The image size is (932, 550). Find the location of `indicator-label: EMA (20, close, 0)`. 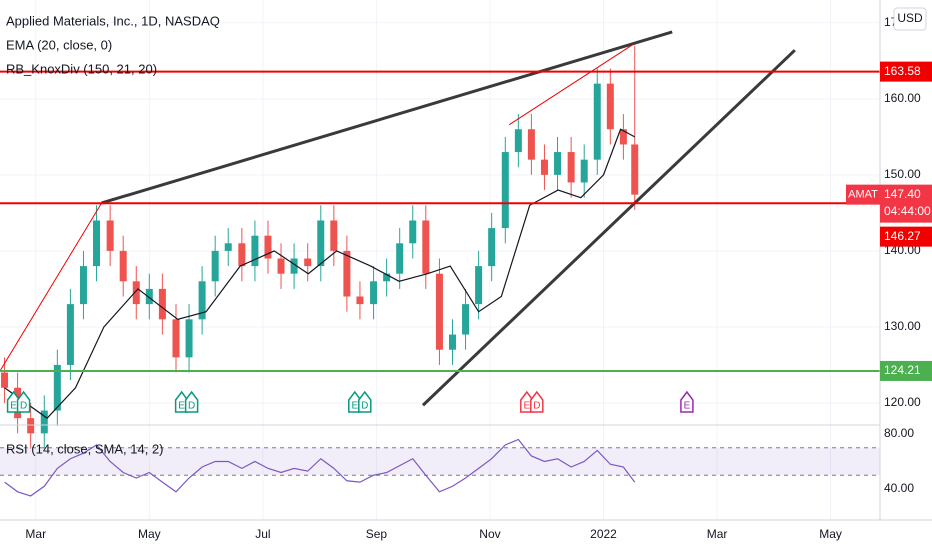

indicator-label: EMA (20, close, 0) is located at coordinates (59, 44).